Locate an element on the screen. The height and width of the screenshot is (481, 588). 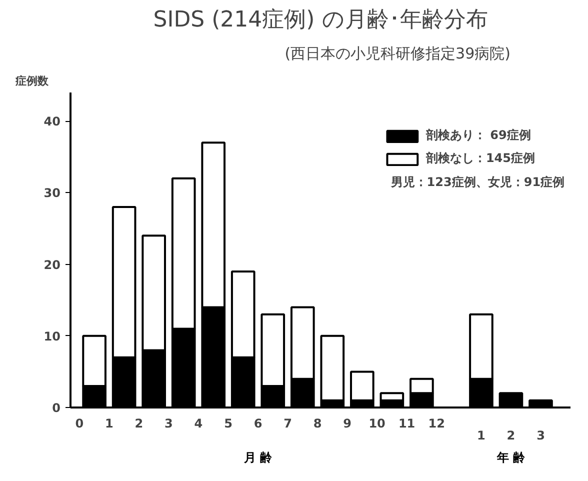
x-tick-label: 5 is located at coordinates (228, 423).